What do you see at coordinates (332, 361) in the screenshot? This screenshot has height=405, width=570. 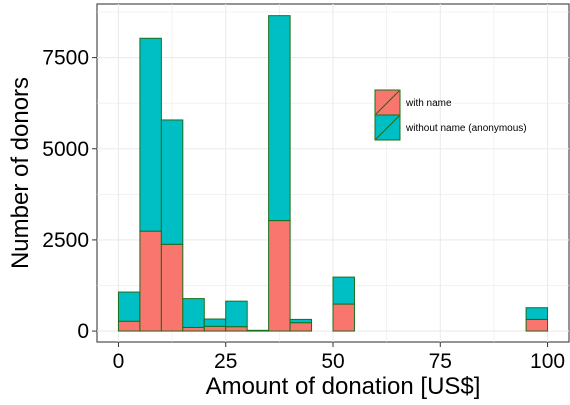 I see `x-tick-label: 50` at bounding box center [332, 361].